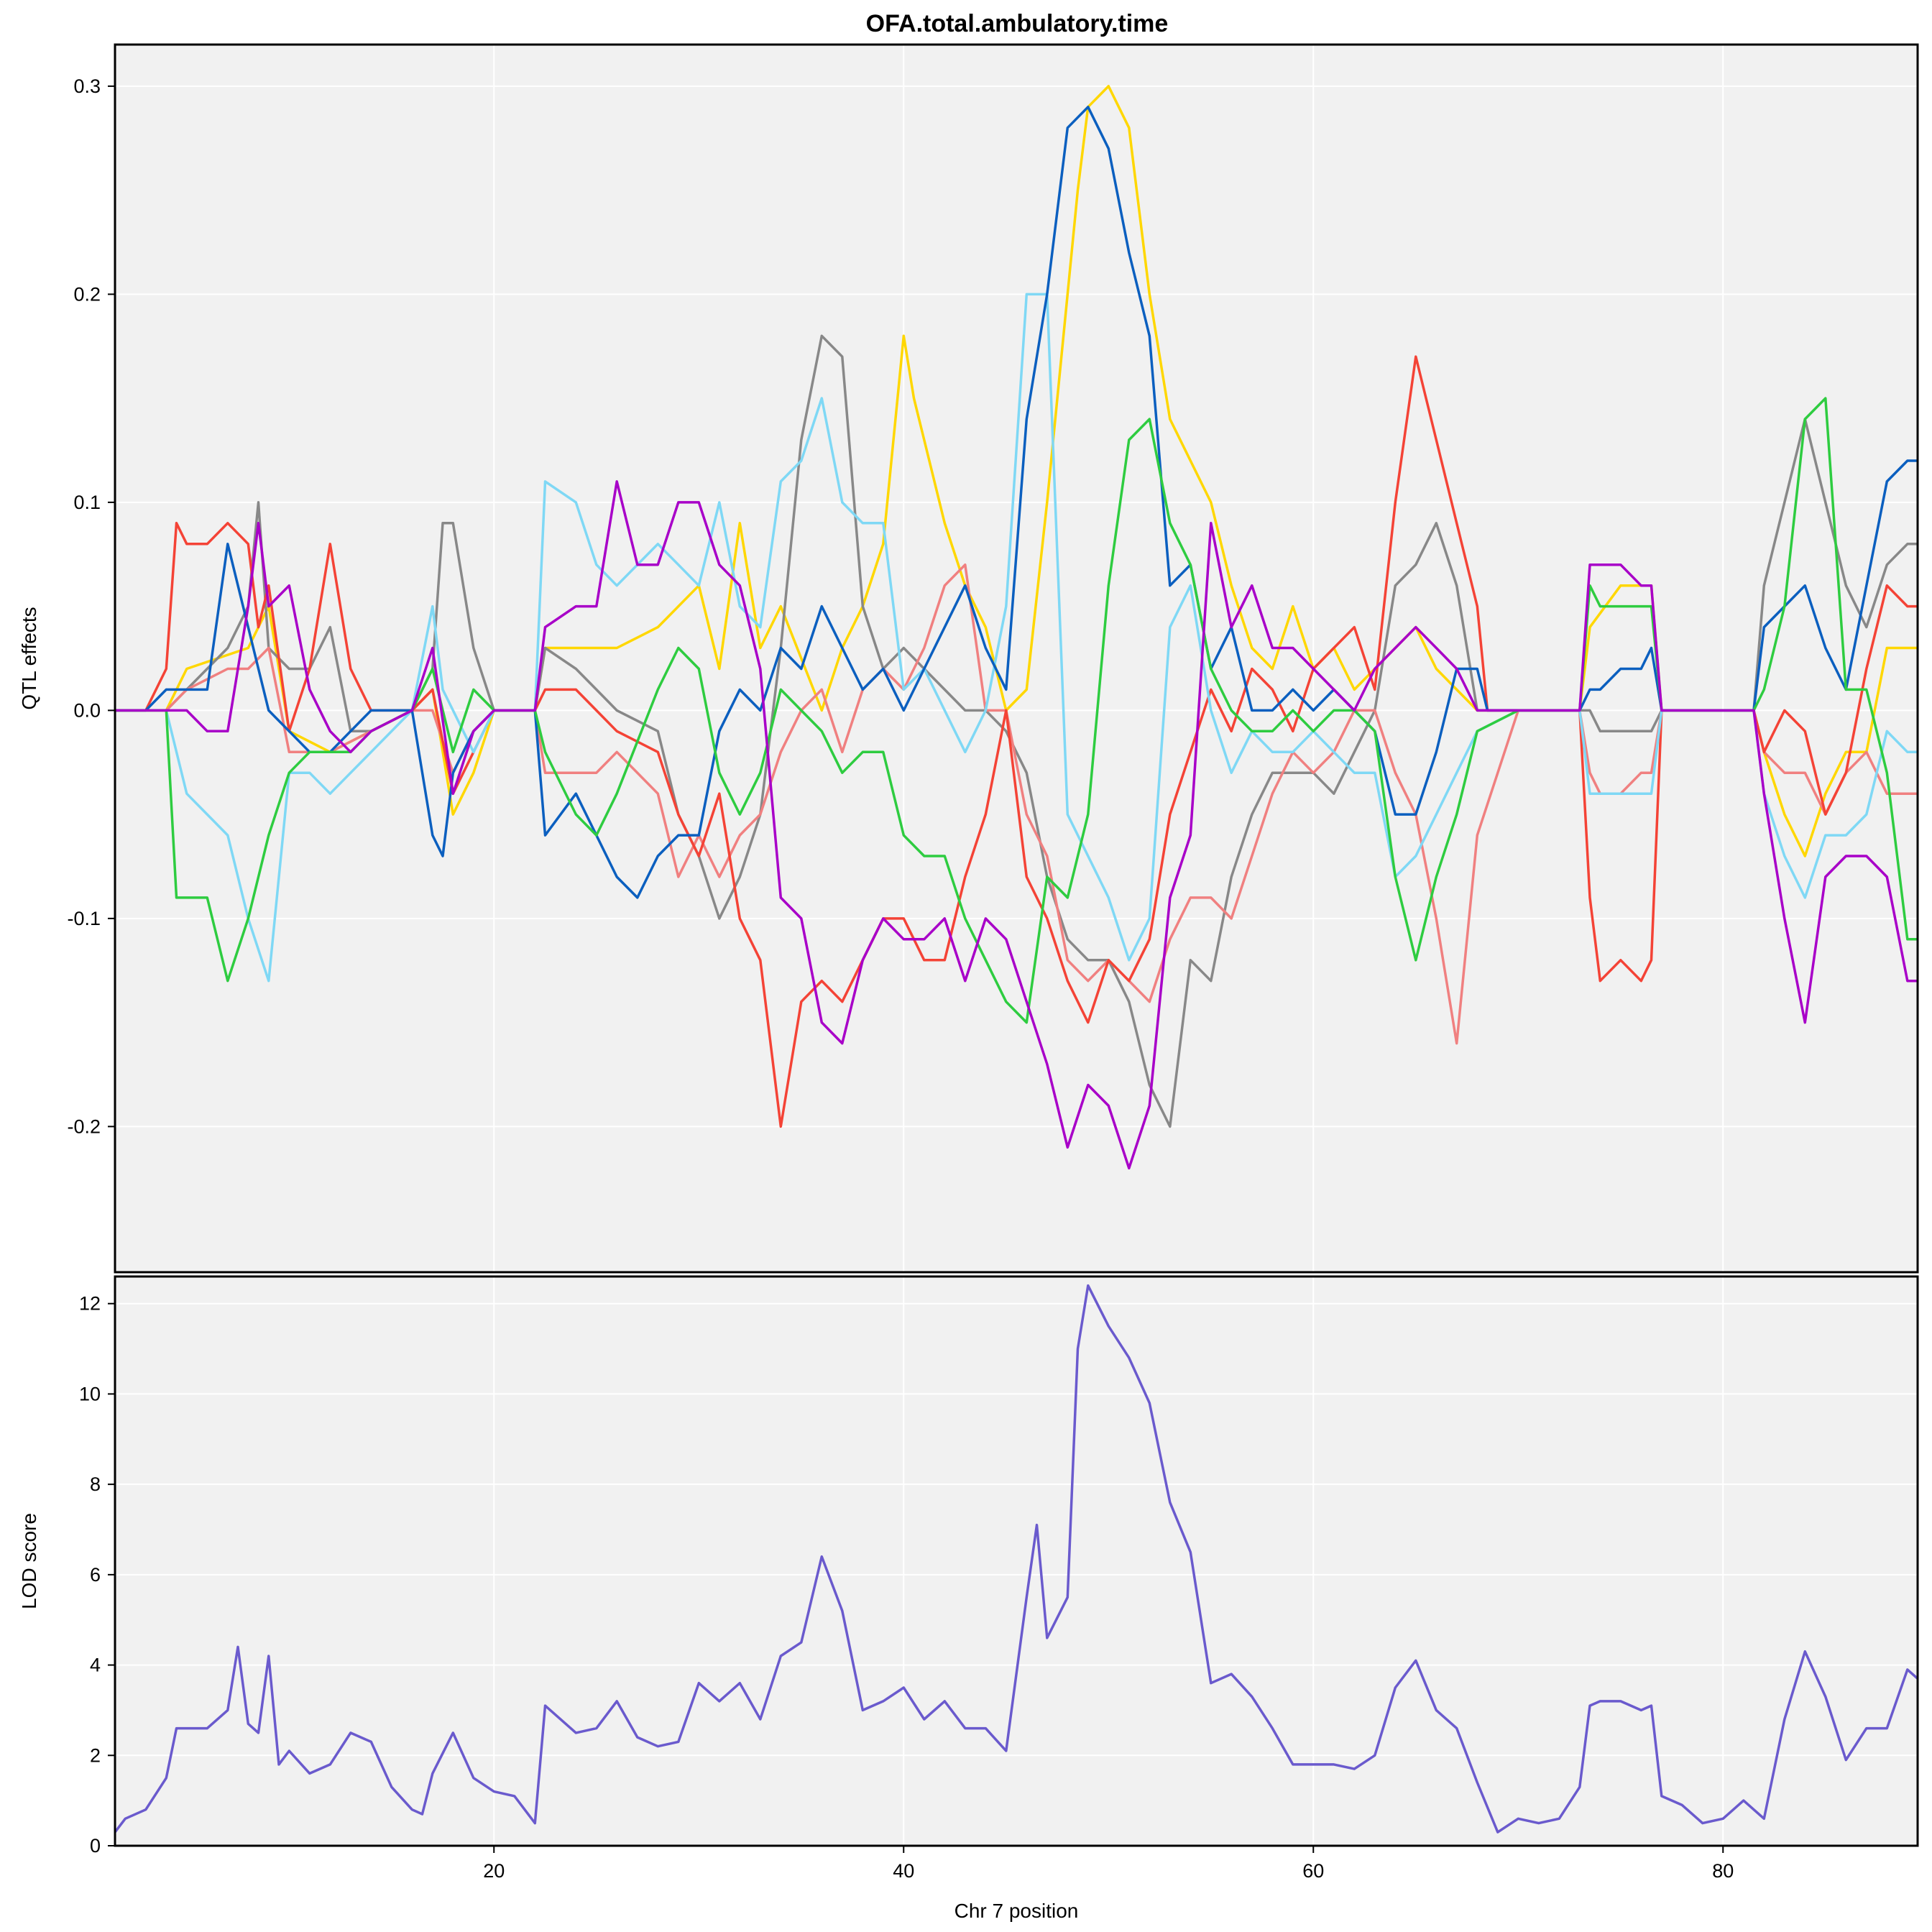 The width and height of the screenshot is (1932, 1932). What do you see at coordinates (90, 1304) in the screenshot?
I see `y-tick-label: 12` at bounding box center [90, 1304].